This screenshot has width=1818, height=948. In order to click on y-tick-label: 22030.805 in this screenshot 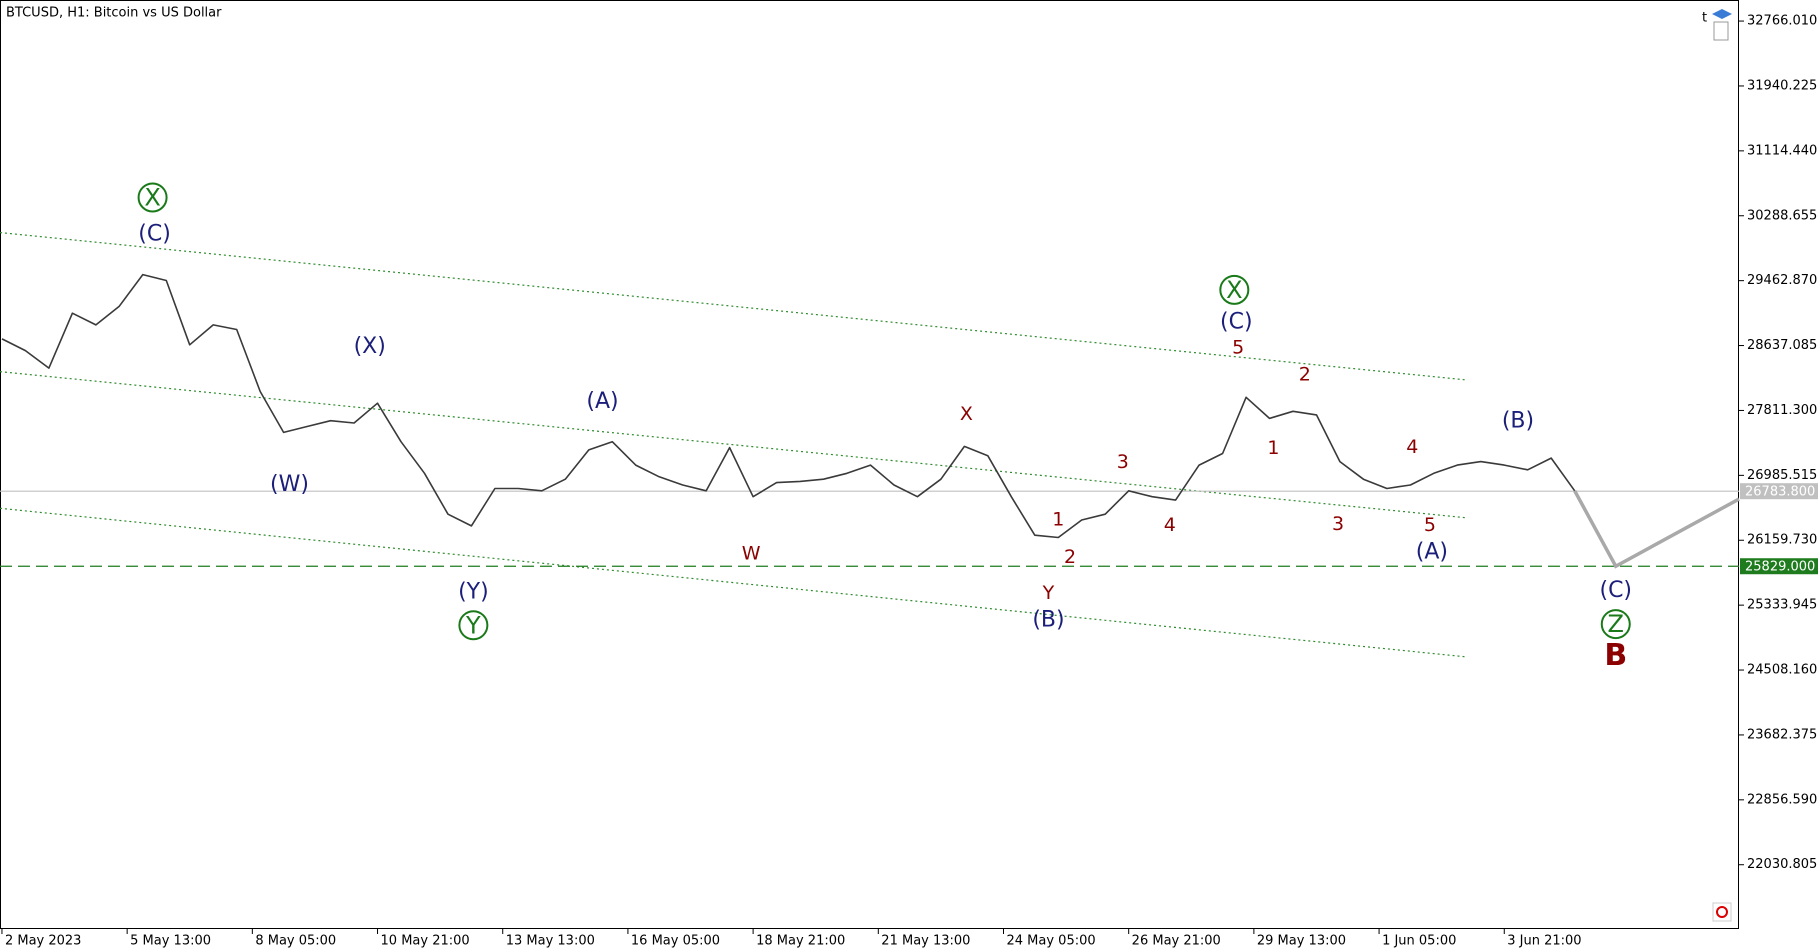, I will do `click(1782, 864)`.